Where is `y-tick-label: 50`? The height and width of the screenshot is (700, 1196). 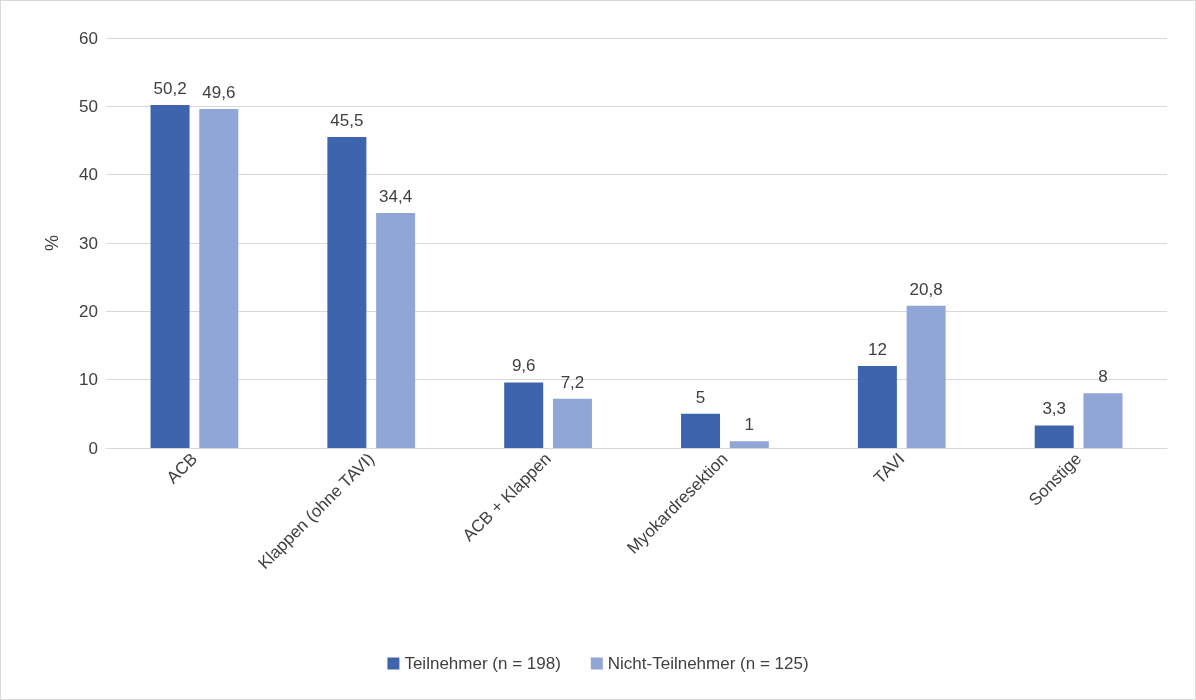
y-tick-label: 50 is located at coordinates (88, 106).